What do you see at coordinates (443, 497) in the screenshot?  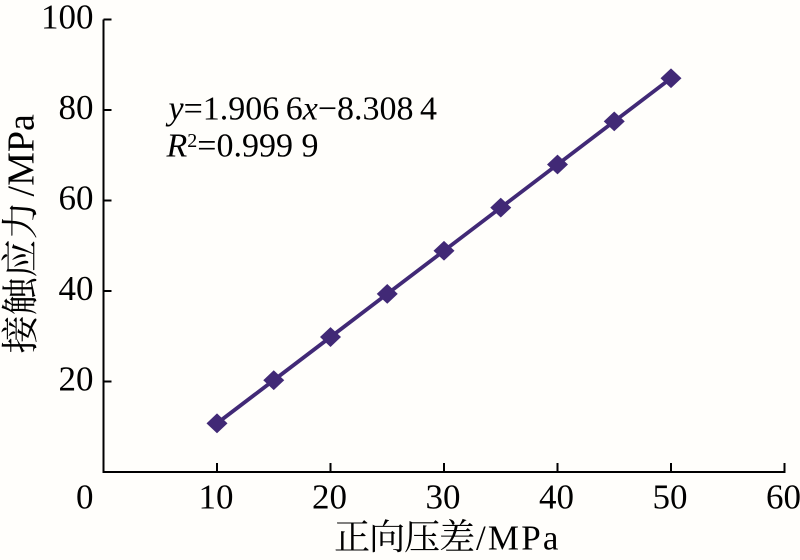 I see `svg-text: 30` at bounding box center [443, 497].